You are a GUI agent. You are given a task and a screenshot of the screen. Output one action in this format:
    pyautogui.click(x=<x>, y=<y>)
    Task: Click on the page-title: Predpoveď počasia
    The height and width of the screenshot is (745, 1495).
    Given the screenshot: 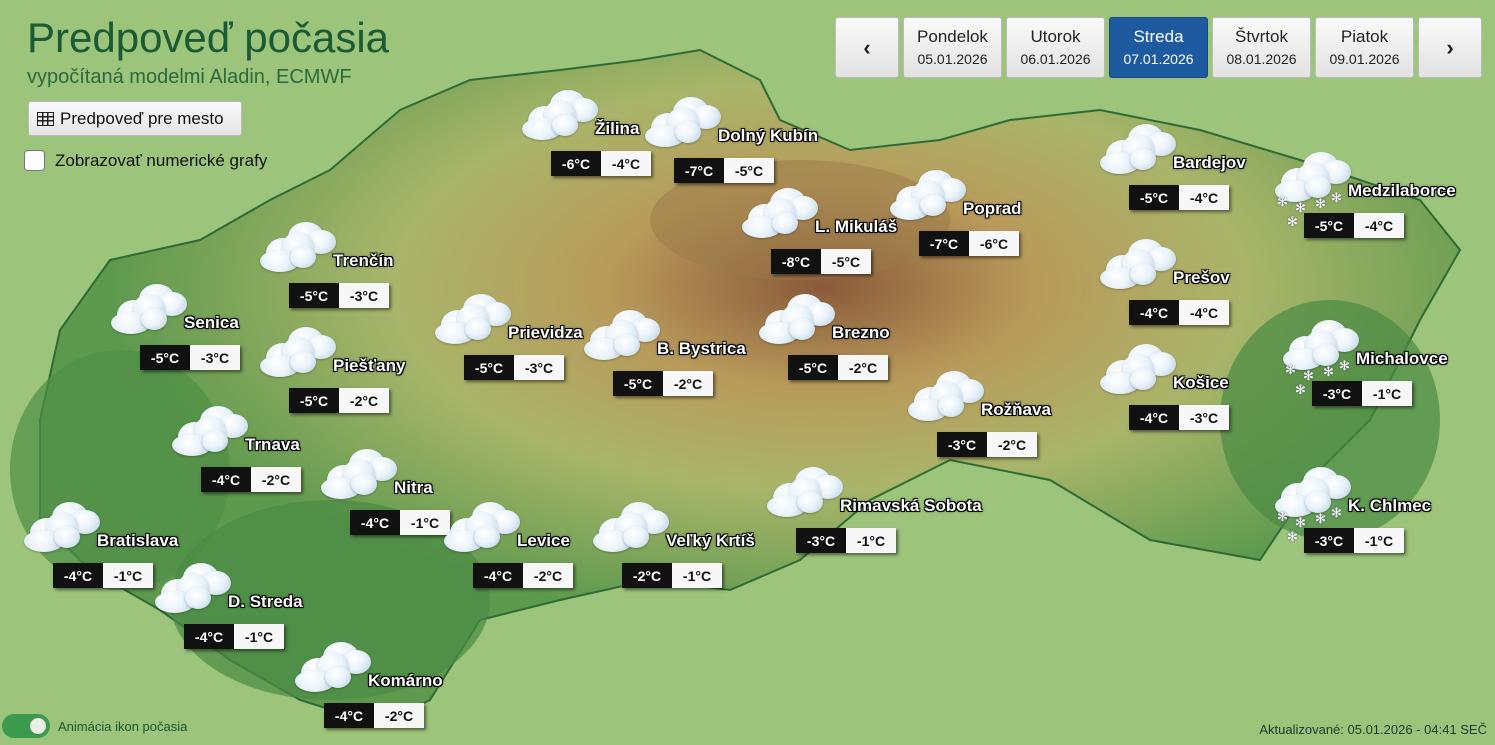 What is the action you would take?
    pyautogui.click(x=208, y=37)
    